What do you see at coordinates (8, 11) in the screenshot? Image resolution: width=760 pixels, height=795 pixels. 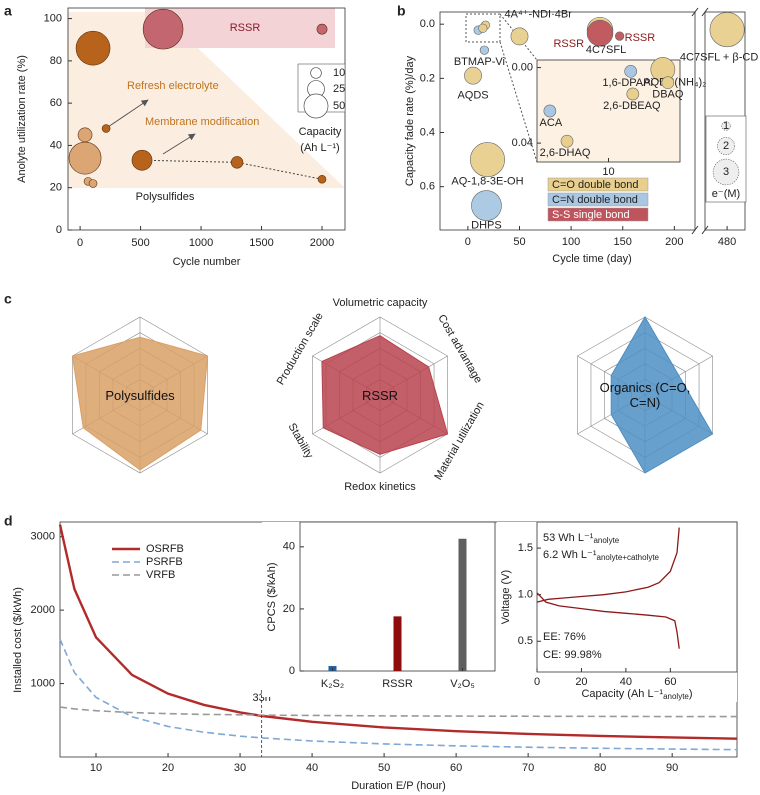 I see `panel-letter: a` at bounding box center [8, 11].